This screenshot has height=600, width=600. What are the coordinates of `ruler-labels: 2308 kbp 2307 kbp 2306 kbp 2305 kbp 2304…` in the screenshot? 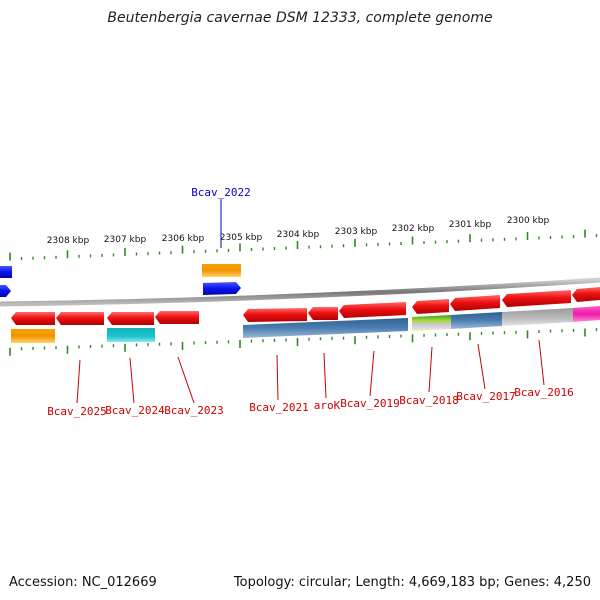 It's located at (298, 231).